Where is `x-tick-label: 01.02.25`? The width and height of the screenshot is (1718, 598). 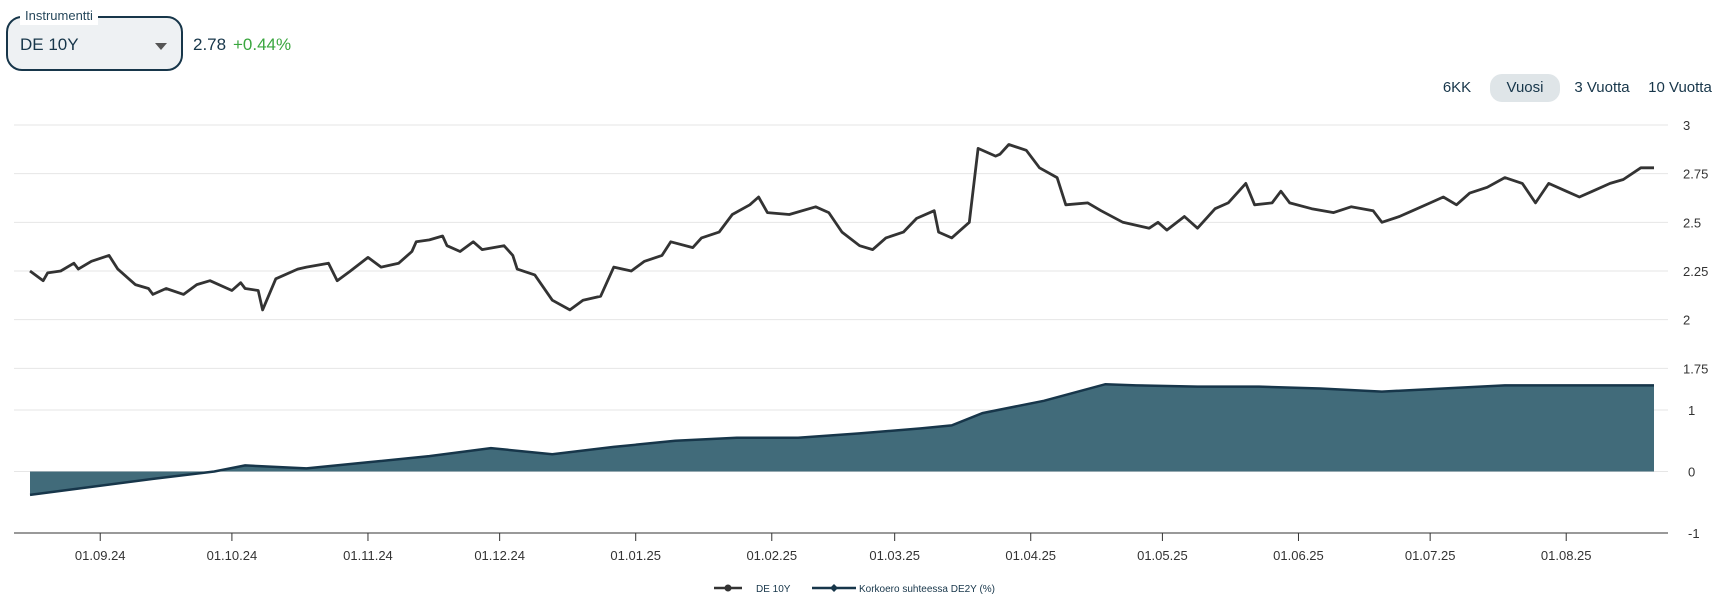
x-tick-label: 01.02.25 is located at coordinates (771, 555).